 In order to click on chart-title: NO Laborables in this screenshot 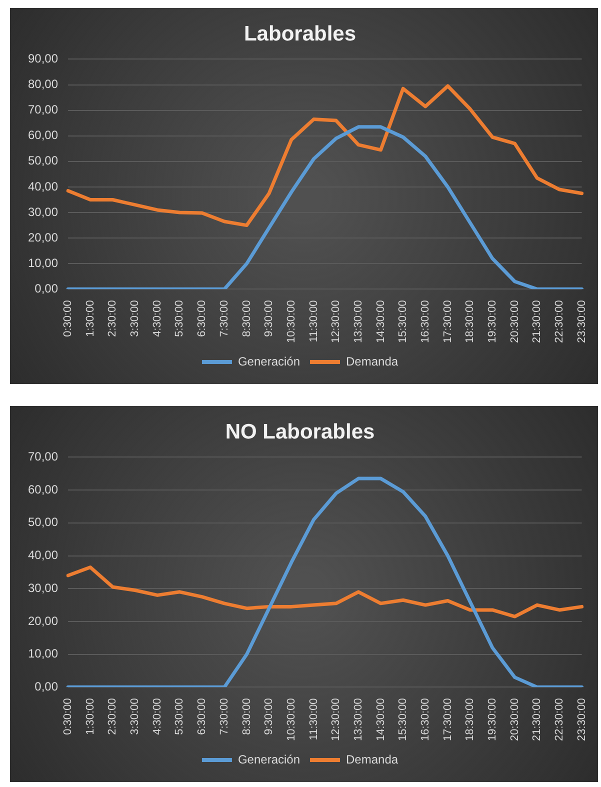, I will do `click(300, 432)`.